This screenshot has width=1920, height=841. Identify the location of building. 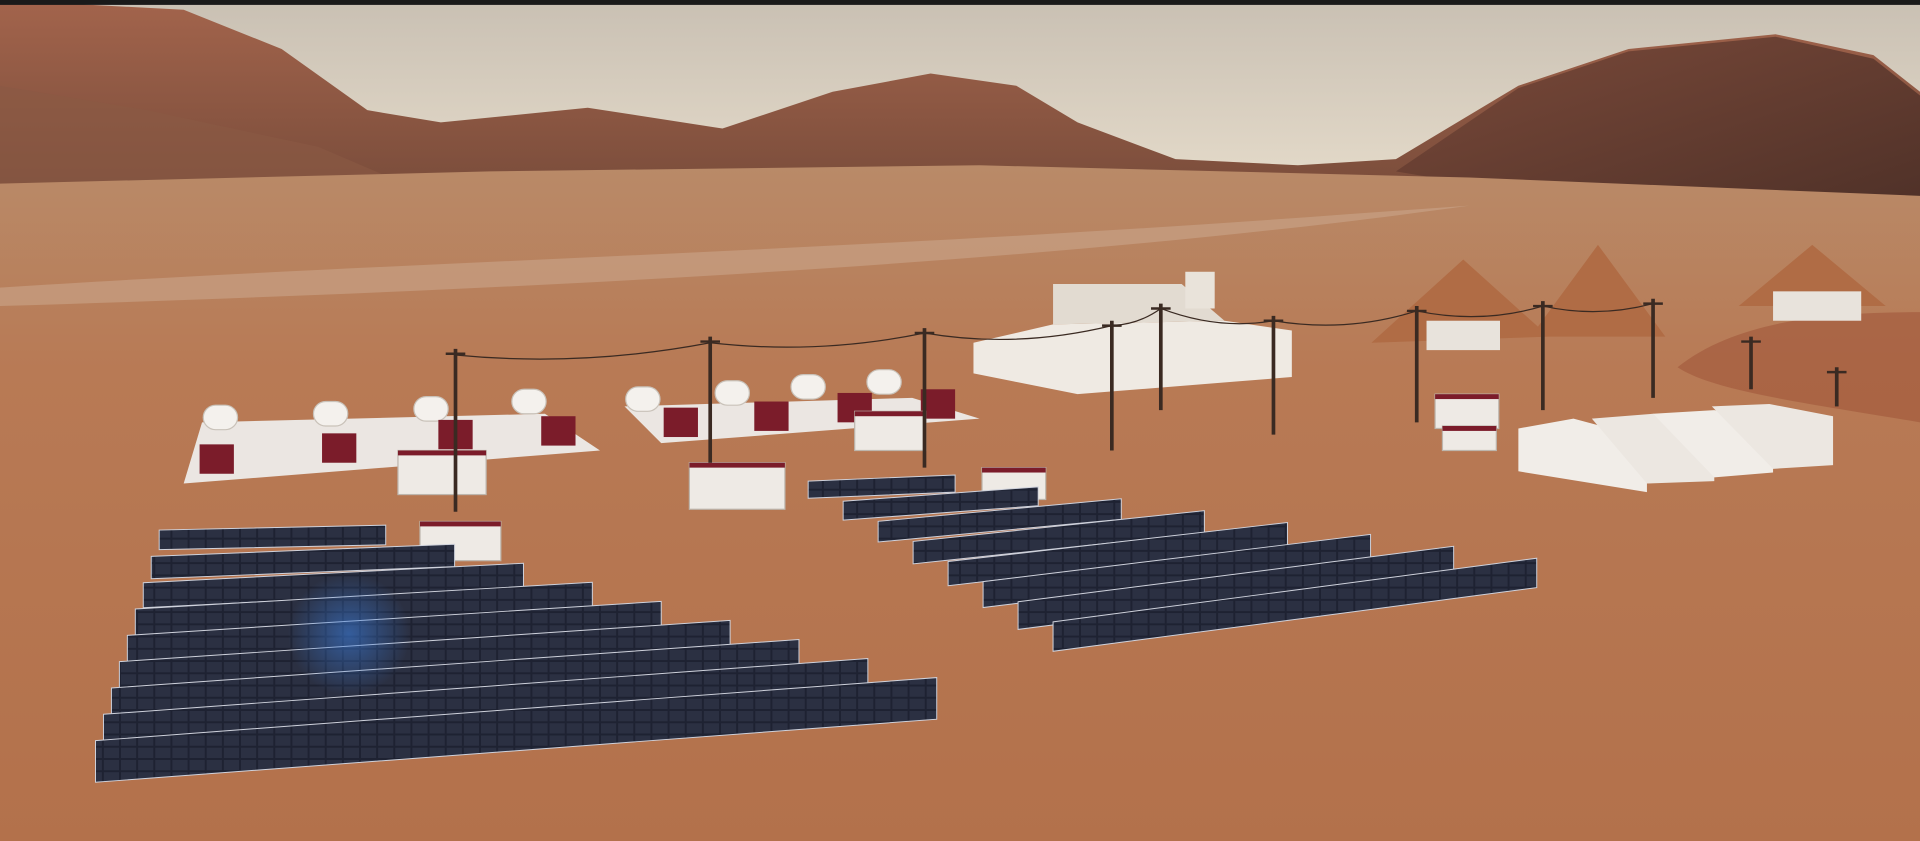
(1132, 357).